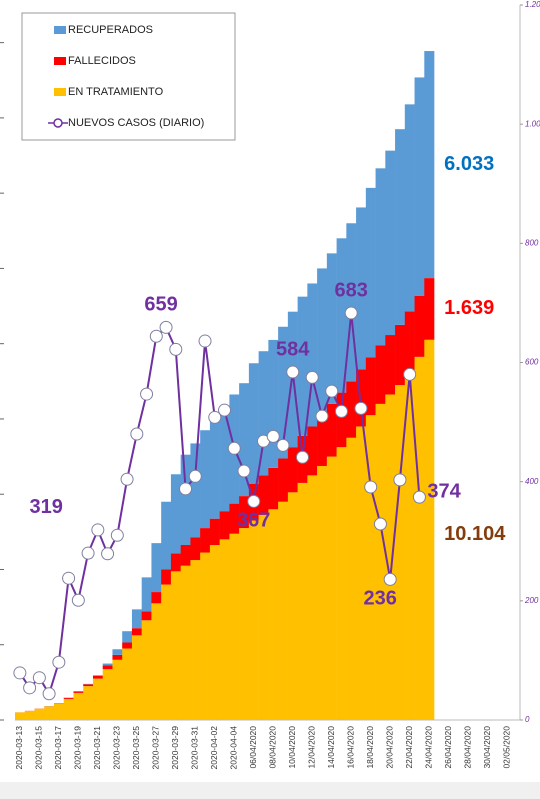 The width and height of the screenshot is (540, 799). Describe the element at coordinates (45, 507) in the screenshot. I see `value-label: 319` at that location.